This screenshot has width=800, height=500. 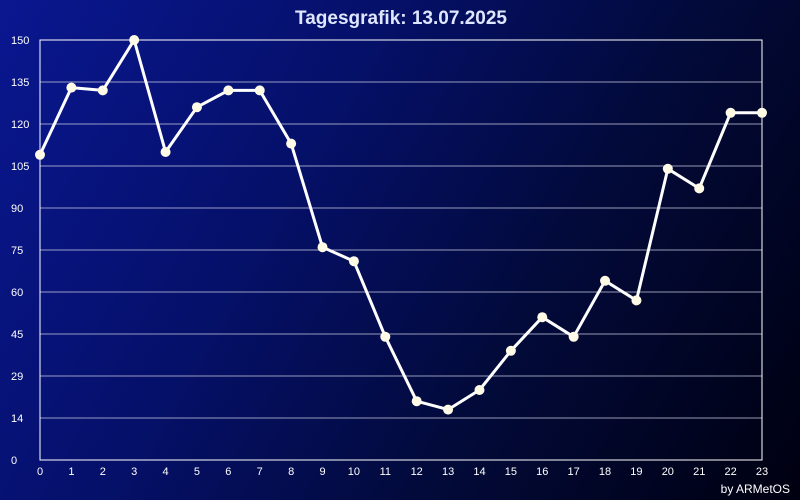 I want to click on credit-text: by ARMetOS, so click(x=755, y=489).